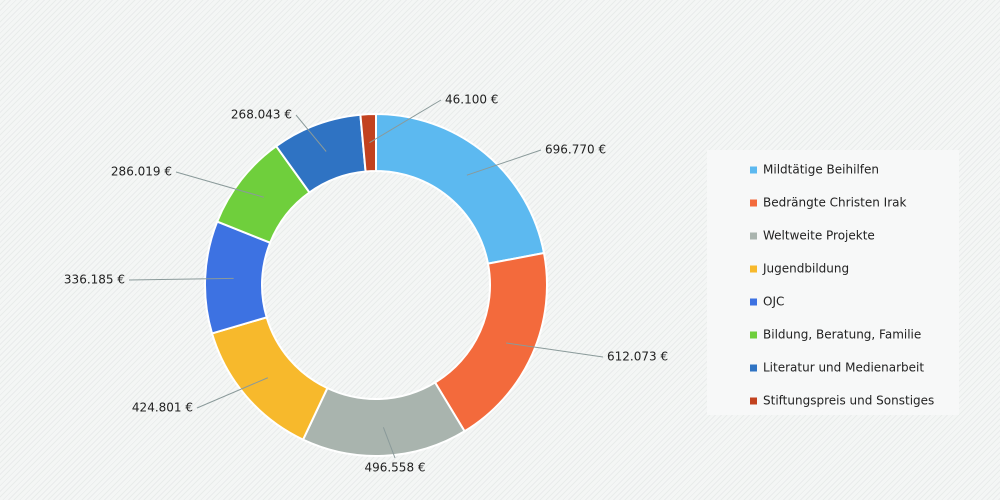  I want to click on data-label: 496.558 €, so click(394, 468).